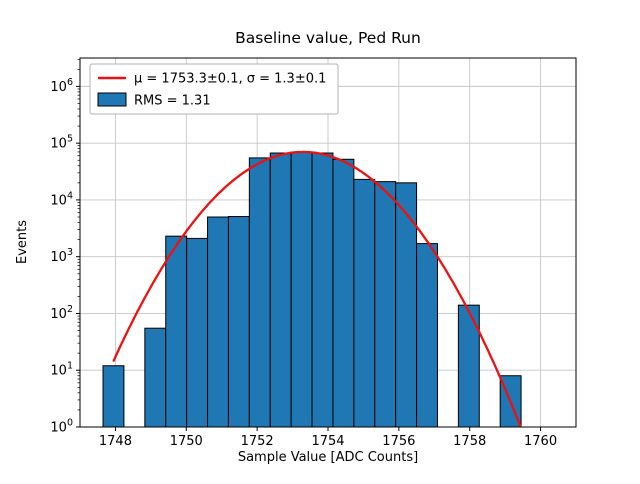  What do you see at coordinates (328, 38) in the screenshot?
I see `chart-title: Baseline value, Ped Run` at bounding box center [328, 38].